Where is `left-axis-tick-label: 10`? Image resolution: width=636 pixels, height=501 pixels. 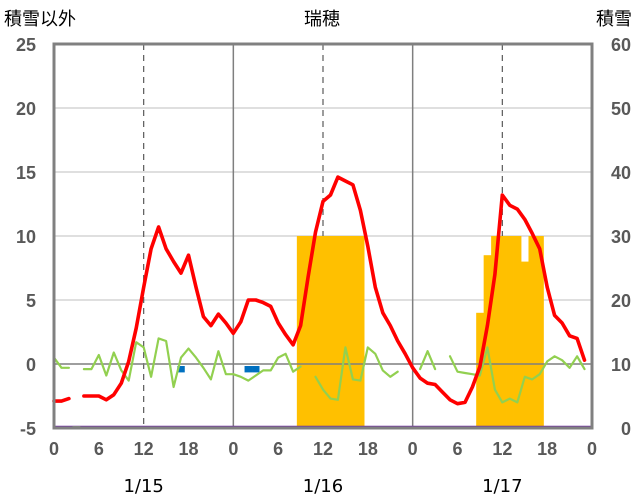 left-axis-tick-label: 10 is located at coordinates (26, 237).